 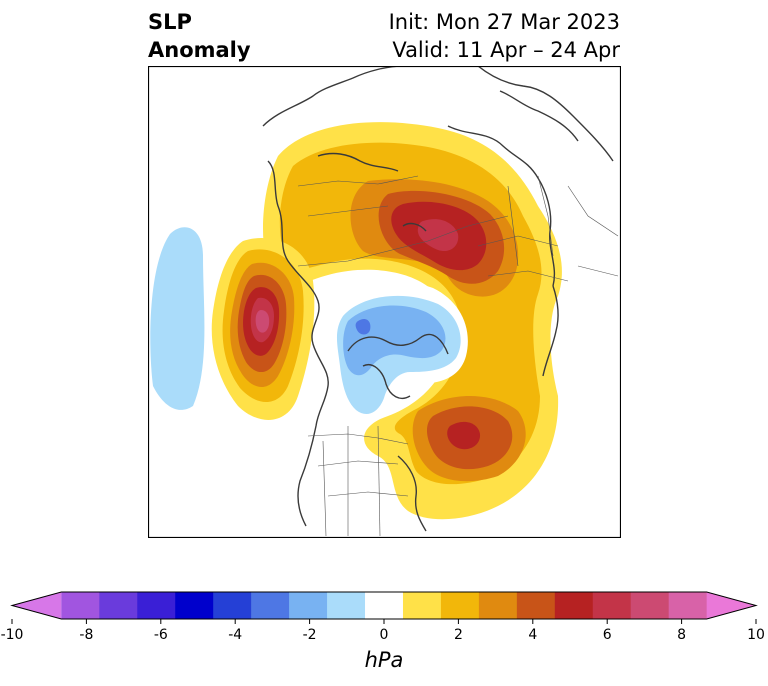 What do you see at coordinates (731, 605) in the screenshot?
I see `colorbar-extend-max` at bounding box center [731, 605].